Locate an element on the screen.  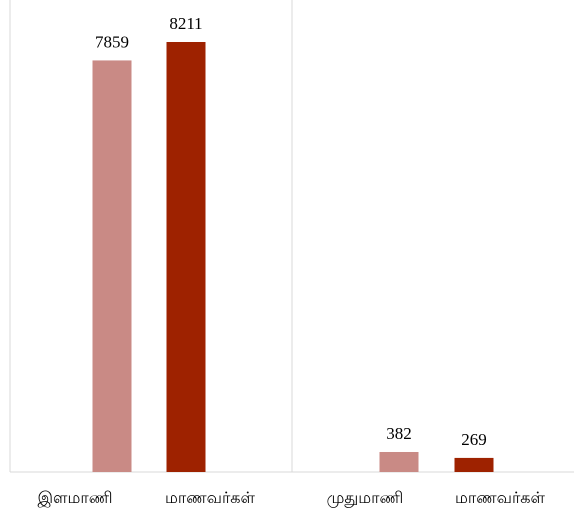
category-label-2: மாணவர்கள் is located at coordinates (210, 497).